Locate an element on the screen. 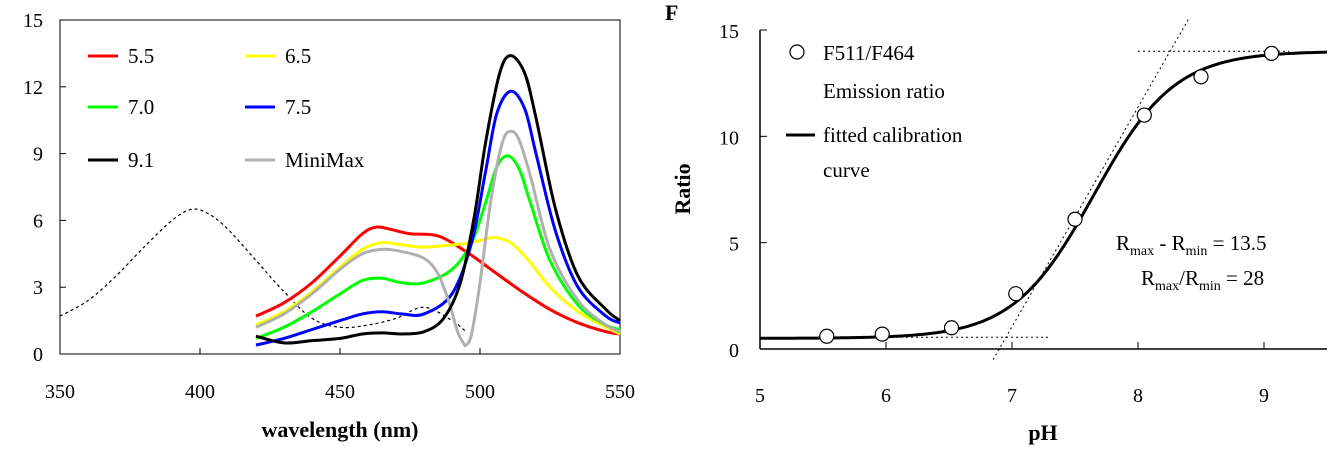 This screenshot has height=450, width=1337. left-legend-label: 5.5 is located at coordinates (141, 56).